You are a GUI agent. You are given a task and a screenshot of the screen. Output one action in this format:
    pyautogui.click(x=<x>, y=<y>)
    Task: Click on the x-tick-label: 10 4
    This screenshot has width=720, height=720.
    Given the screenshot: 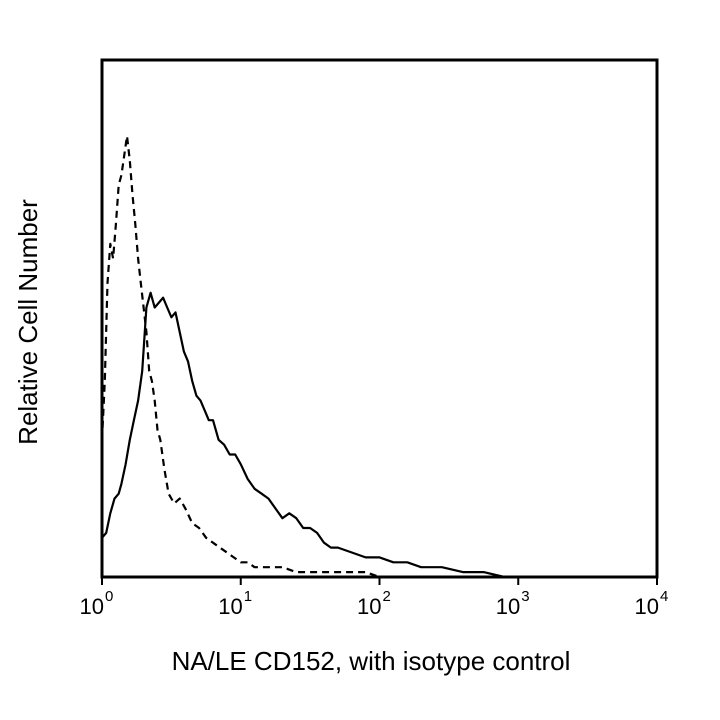 What is the action you would take?
    pyautogui.click(x=652, y=603)
    